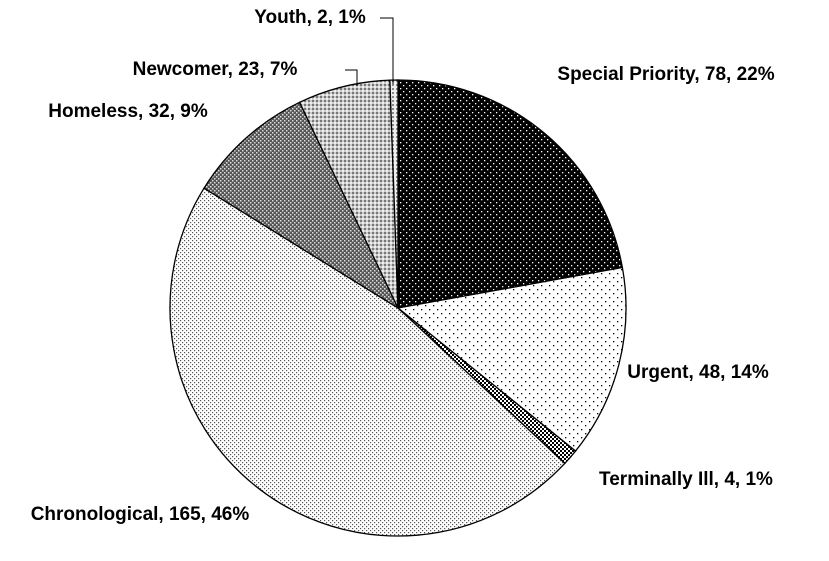 This screenshot has height=561, width=829. I want to click on data-label: Homeless, 32, 9%, so click(128, 111).